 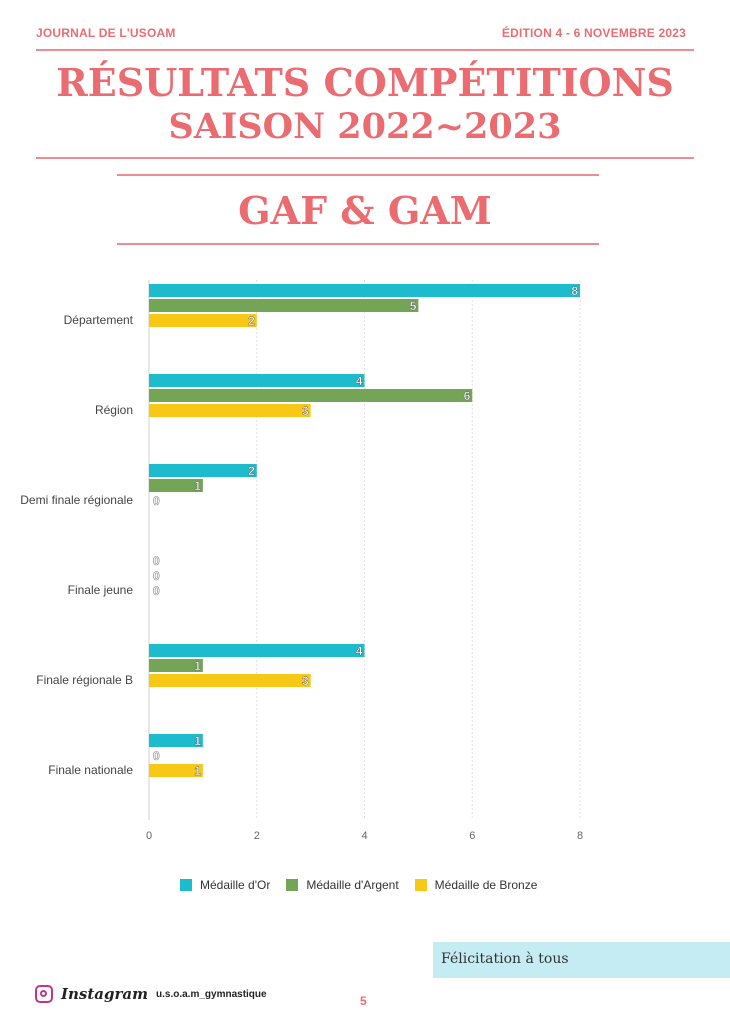 I want to click on subtitle-top-rule, so click(x=358, y=175).